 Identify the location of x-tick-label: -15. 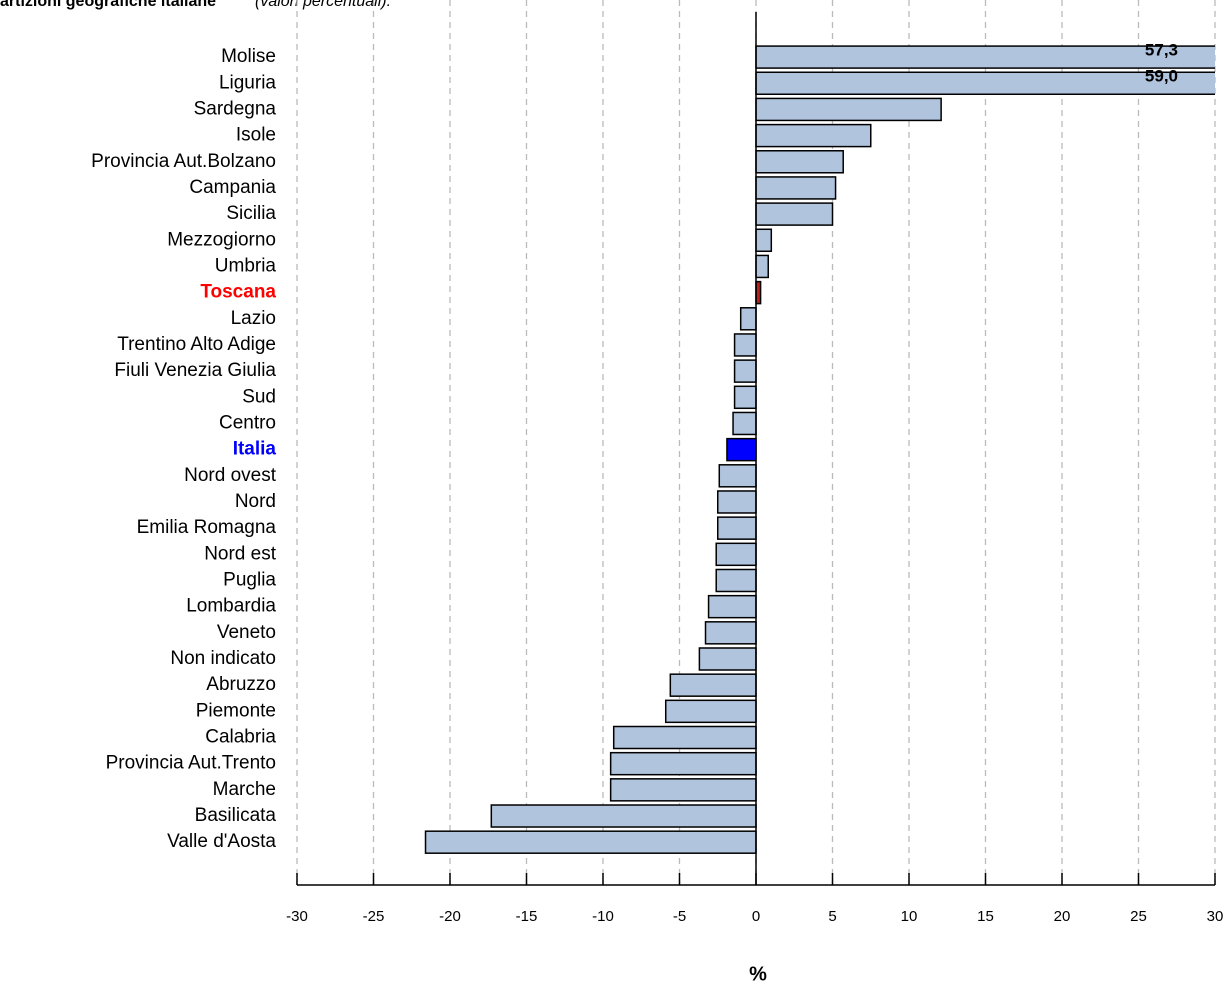
(527, 916).